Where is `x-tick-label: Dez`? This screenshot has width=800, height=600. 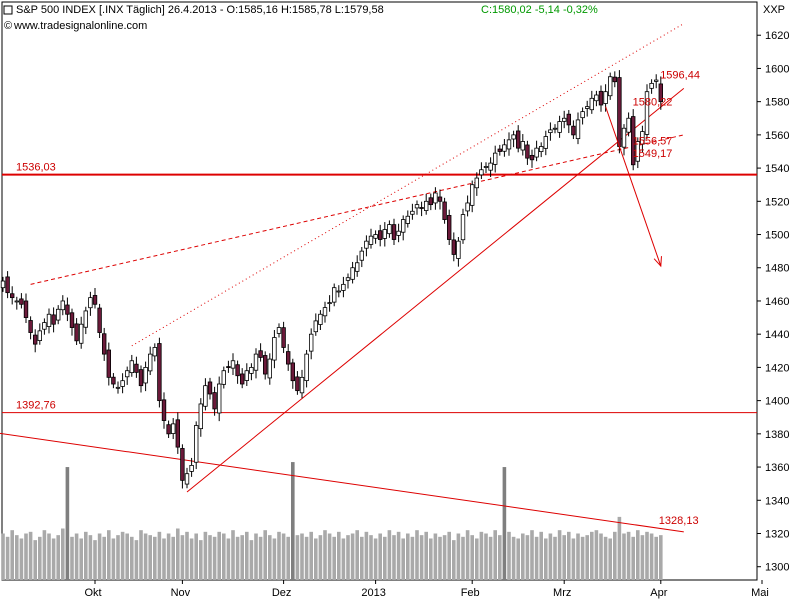
x-tick-label: Dez is located at coordinates (282, 593).